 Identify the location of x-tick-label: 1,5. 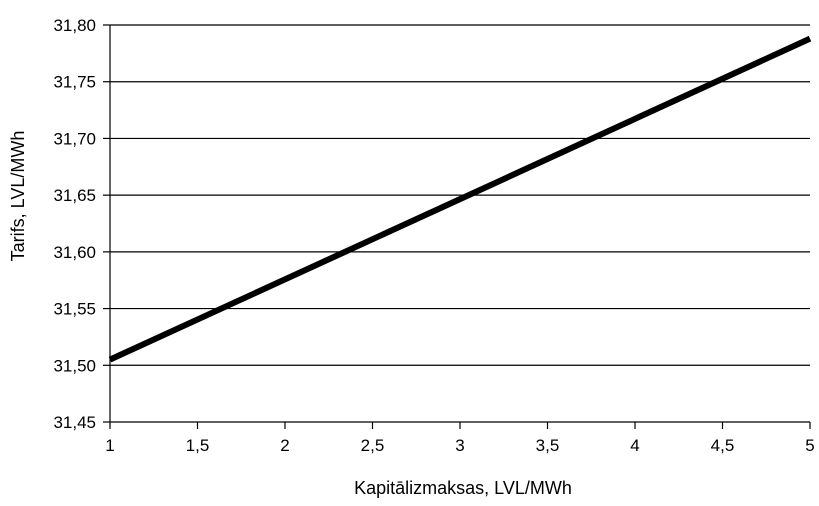
(198, 445).